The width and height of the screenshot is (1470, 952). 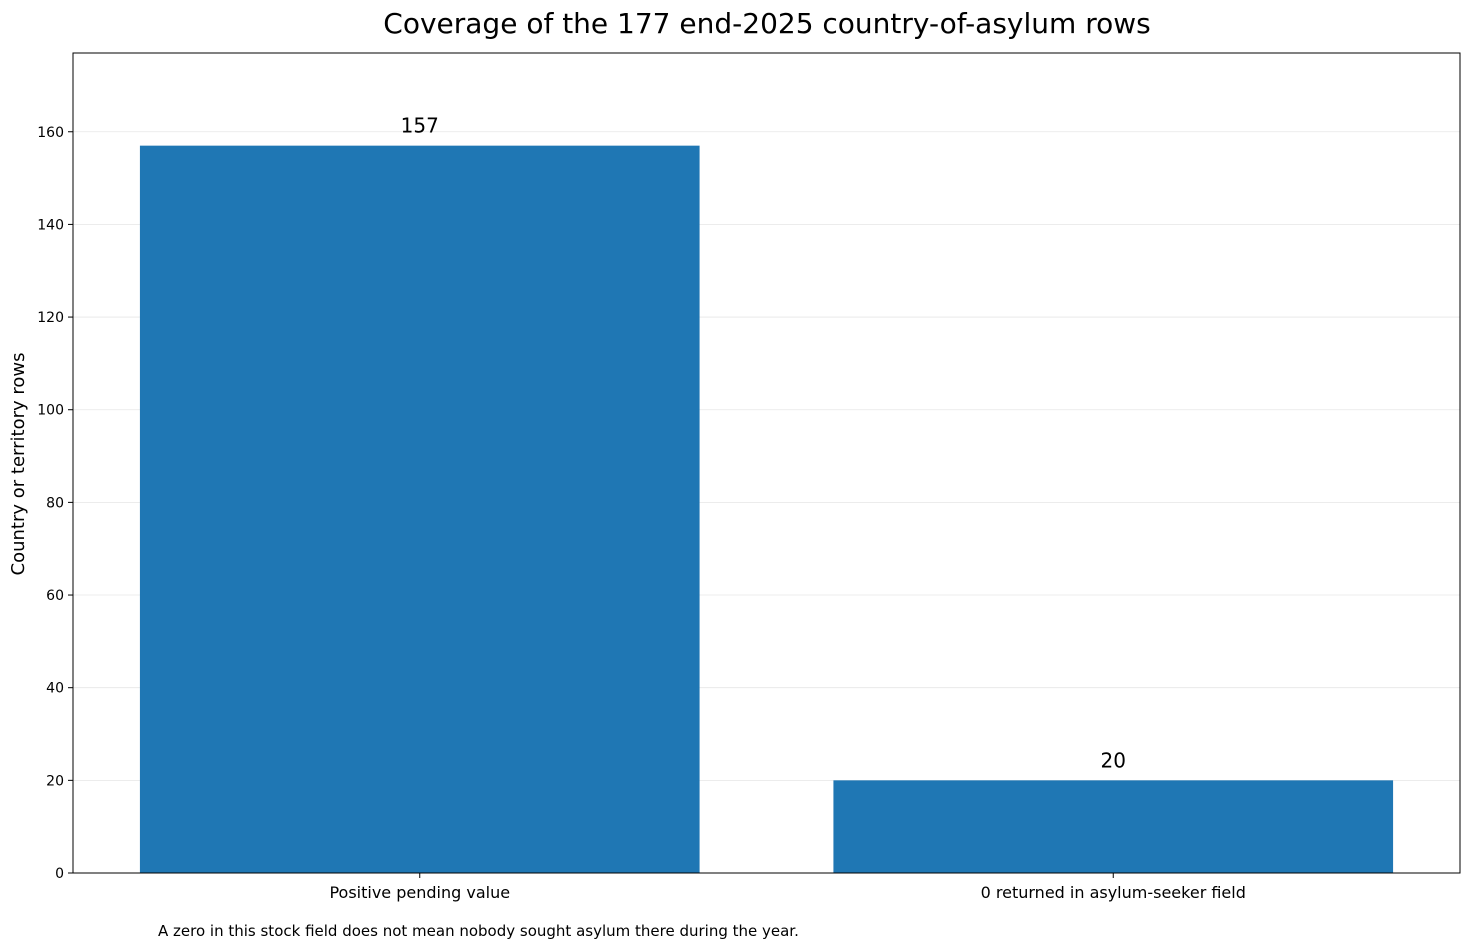 I want to click on y-tick-label: 20, so click(x=55, y=781).